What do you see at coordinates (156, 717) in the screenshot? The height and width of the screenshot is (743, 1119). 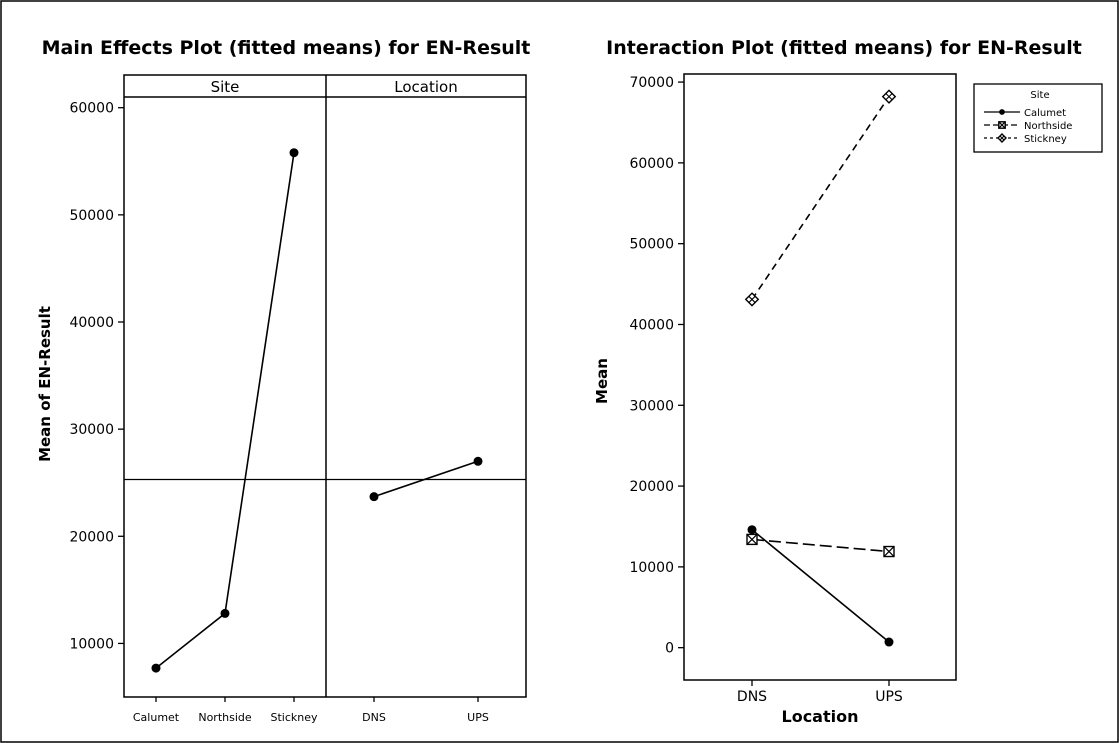 I see `main-effects-x-tick-label: Calumet` at bounding box center [156, 717].